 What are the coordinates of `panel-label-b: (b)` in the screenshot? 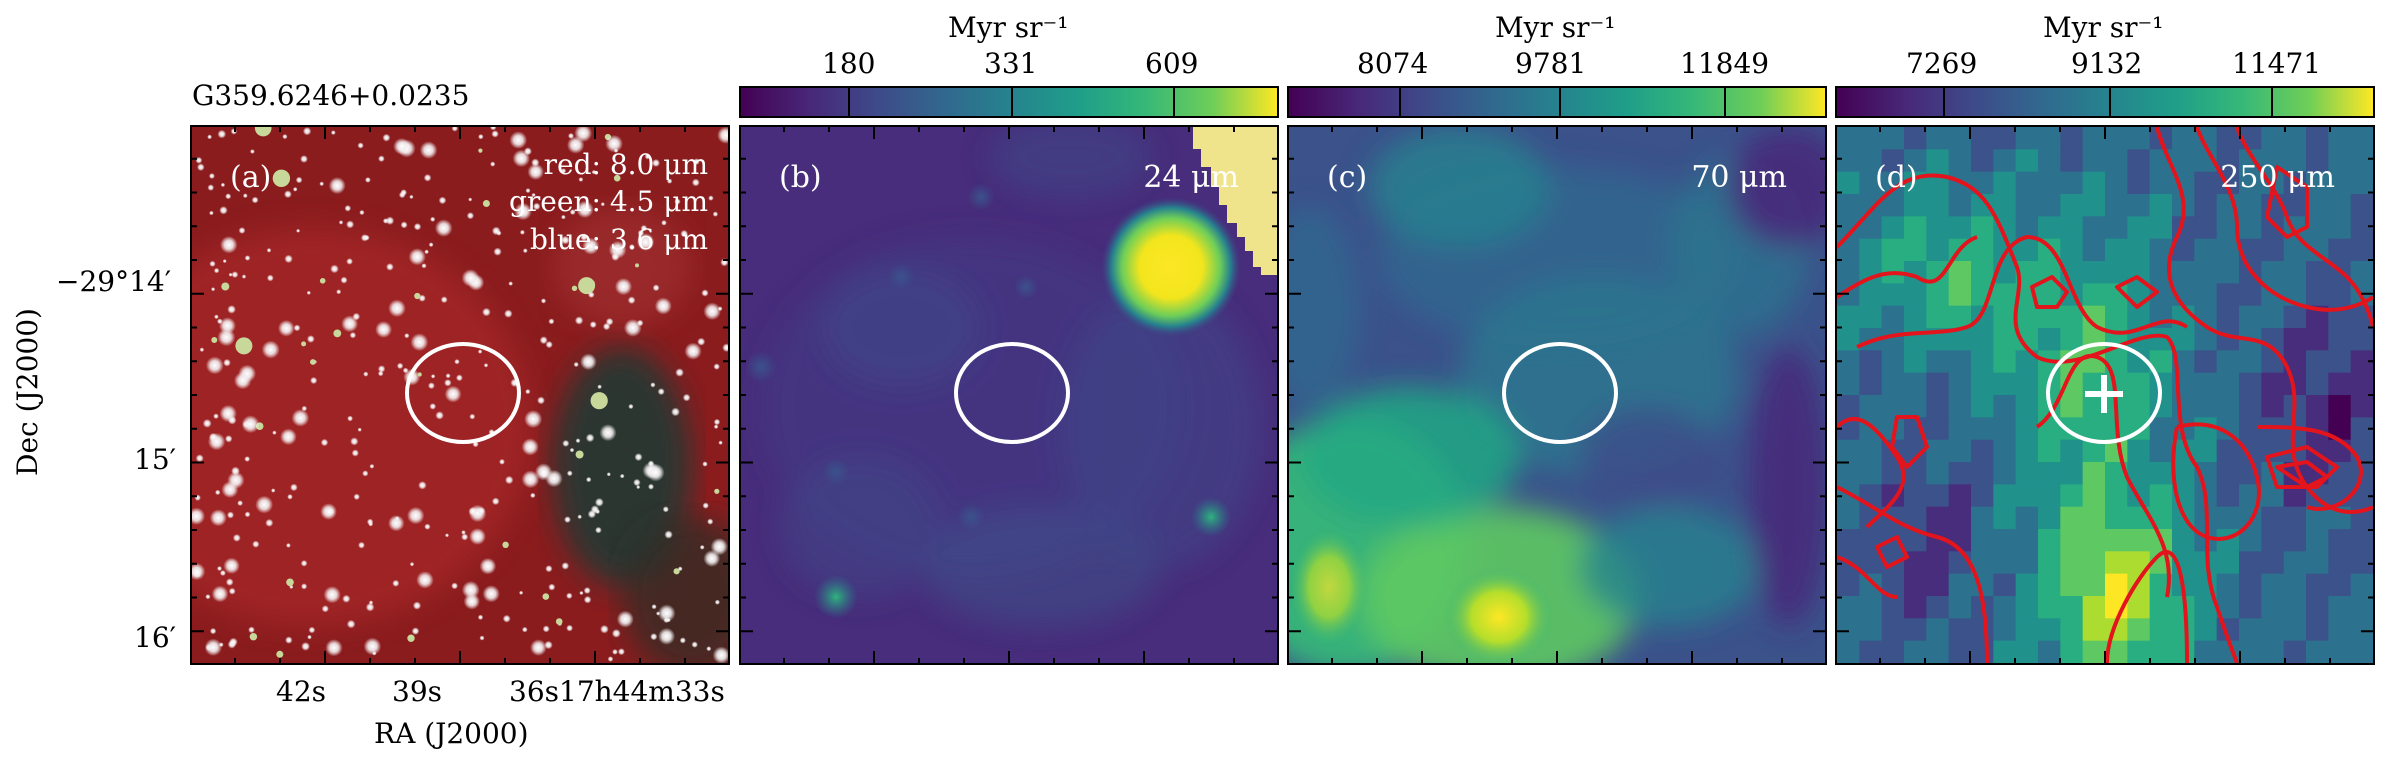 It's located at (800, 177).